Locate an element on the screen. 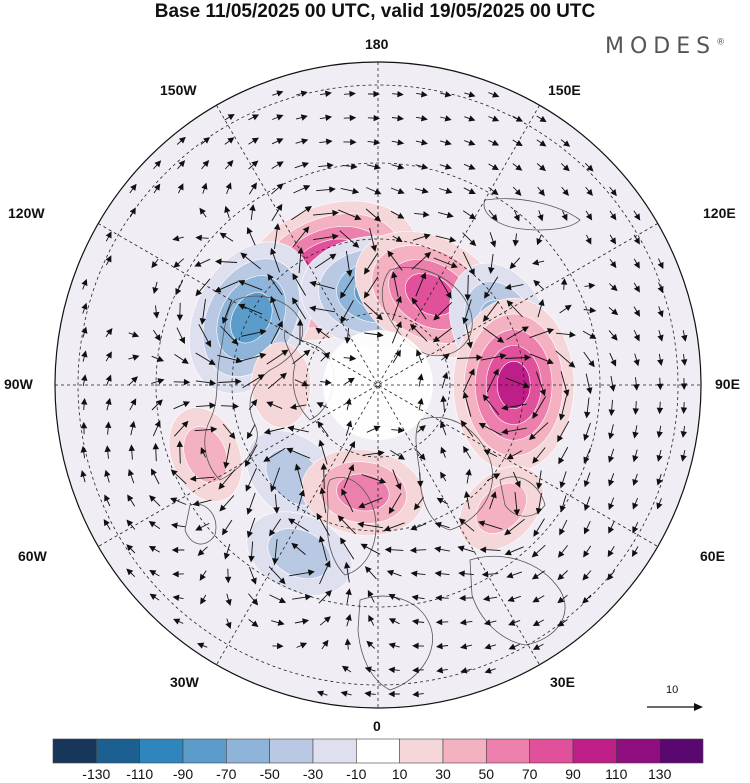  brand-name: MODES is located at coordinates (661, 46).